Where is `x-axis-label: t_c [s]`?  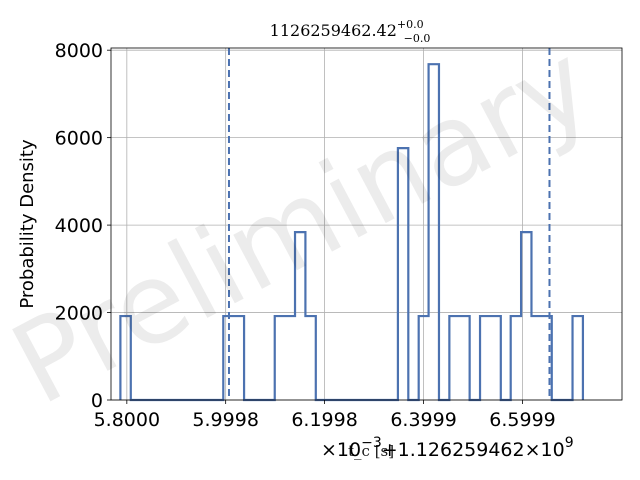
x-axis-label: t_c [s] is located at coordinates (371, 451).